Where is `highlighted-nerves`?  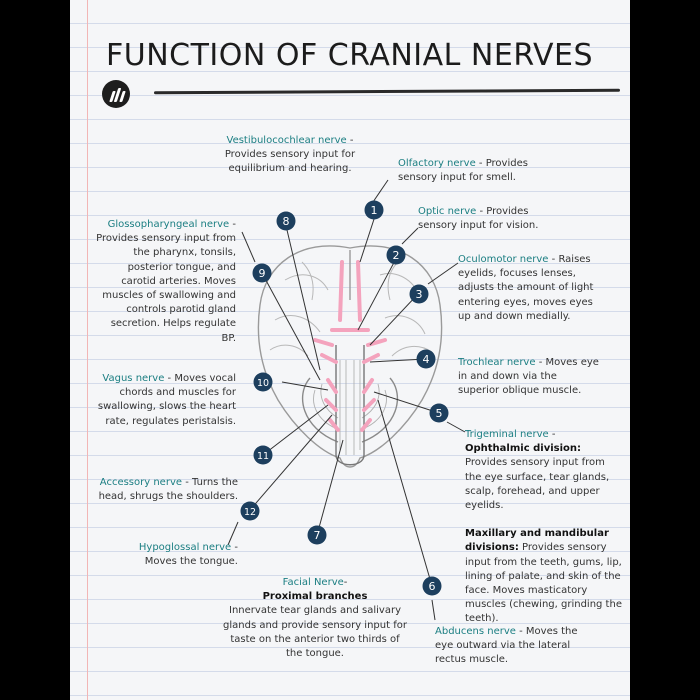 highlighted-nerves is located at coordinates (350, 346).